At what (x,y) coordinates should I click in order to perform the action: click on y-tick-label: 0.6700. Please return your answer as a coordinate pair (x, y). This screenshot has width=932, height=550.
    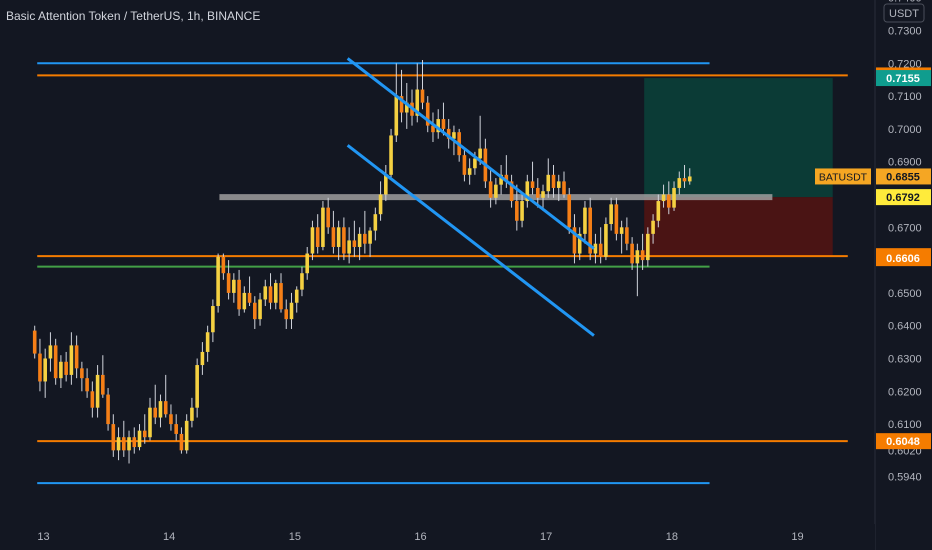
    Looking at the image, I should click on (905, 228).